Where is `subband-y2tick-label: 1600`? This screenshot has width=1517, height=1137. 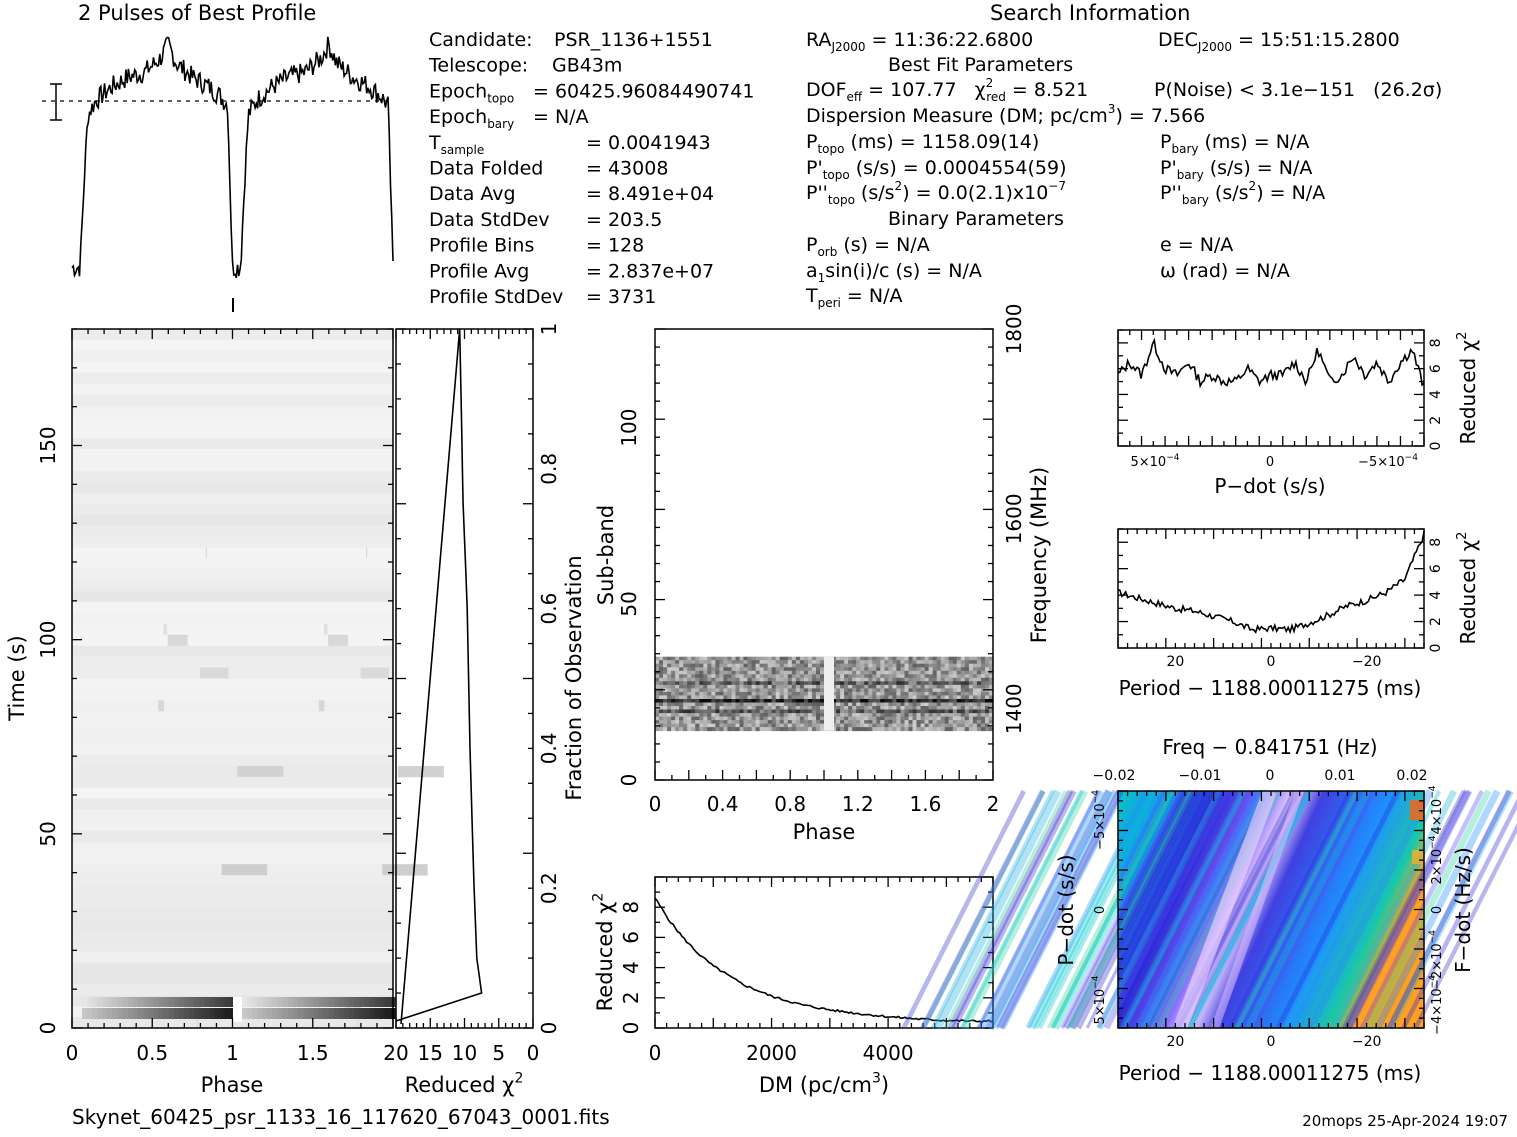
subband-y2tick-label: 1600 is located at coordinates (1014, 518).